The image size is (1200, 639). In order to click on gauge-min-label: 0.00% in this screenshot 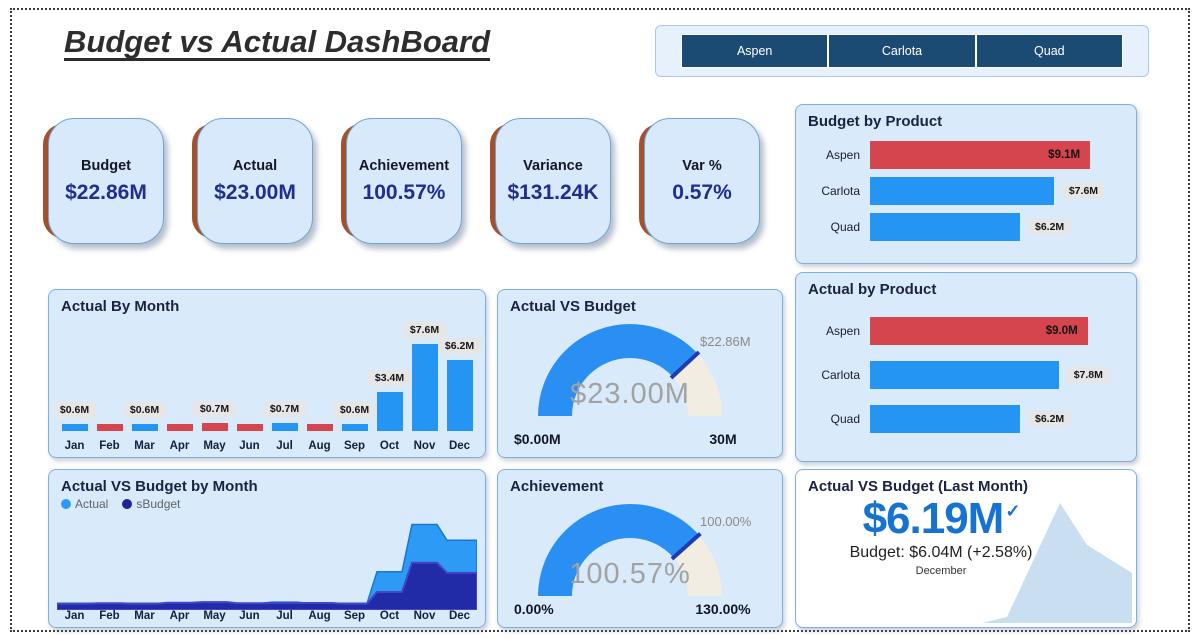, I will do `click(534, 609)`.